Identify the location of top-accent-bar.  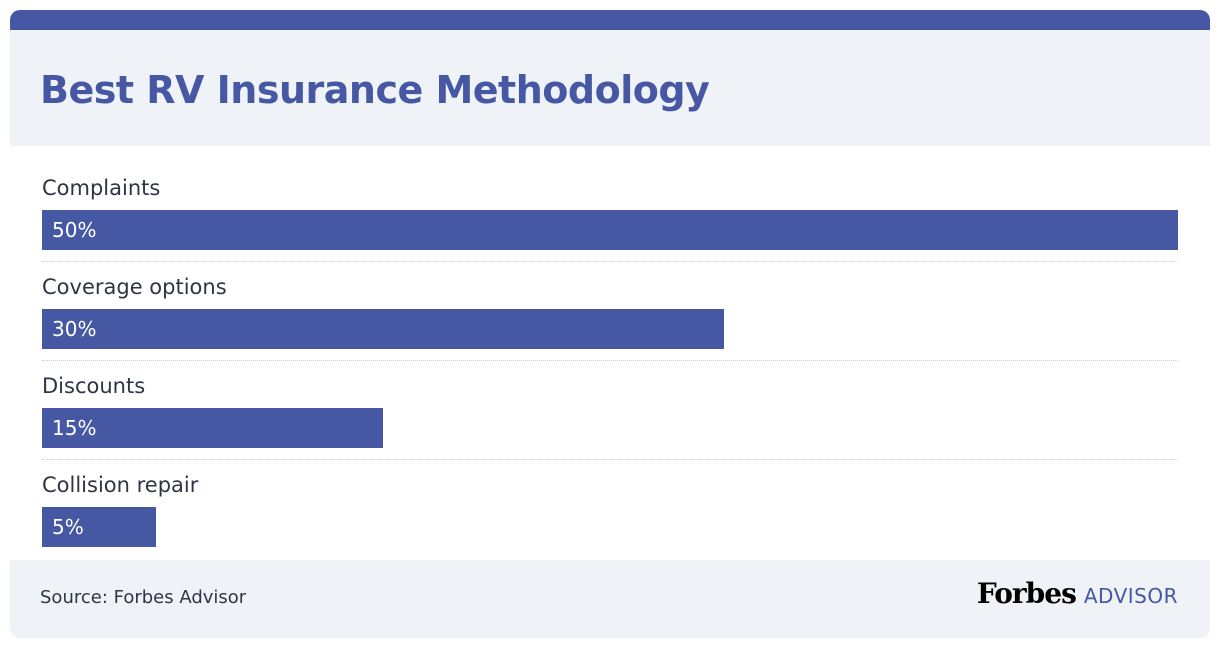
(610, 20).